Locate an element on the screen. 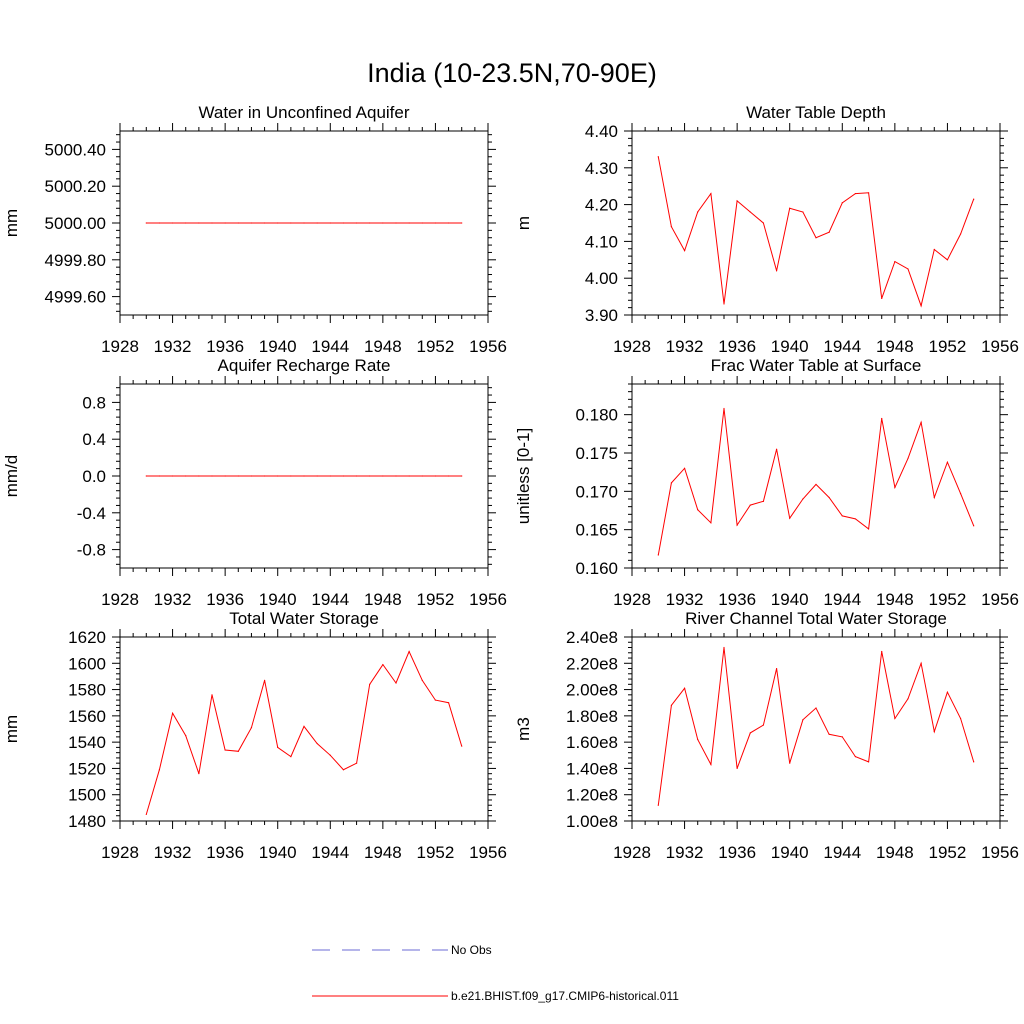  main-title: India (10-23.5N,70-90E) is located at coordinates (512, 73).